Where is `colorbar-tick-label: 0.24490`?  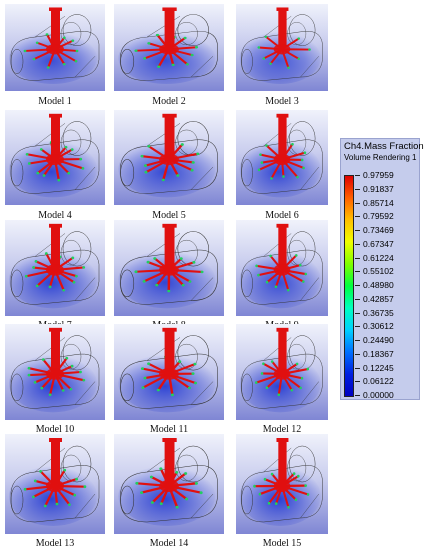
colorbar-tick-label: 0.24490 is located at coordinates (378, 340).